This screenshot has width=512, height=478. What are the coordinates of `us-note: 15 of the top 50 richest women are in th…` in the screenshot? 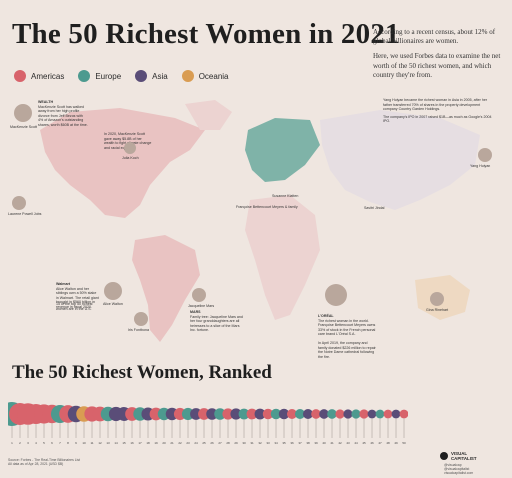 It's located at (74, 306).